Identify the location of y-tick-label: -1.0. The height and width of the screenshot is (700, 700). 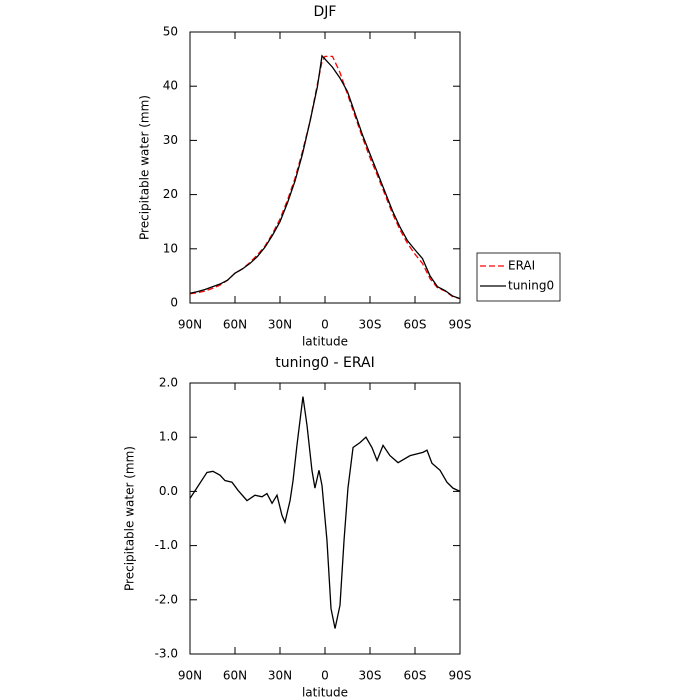
(166, 545).